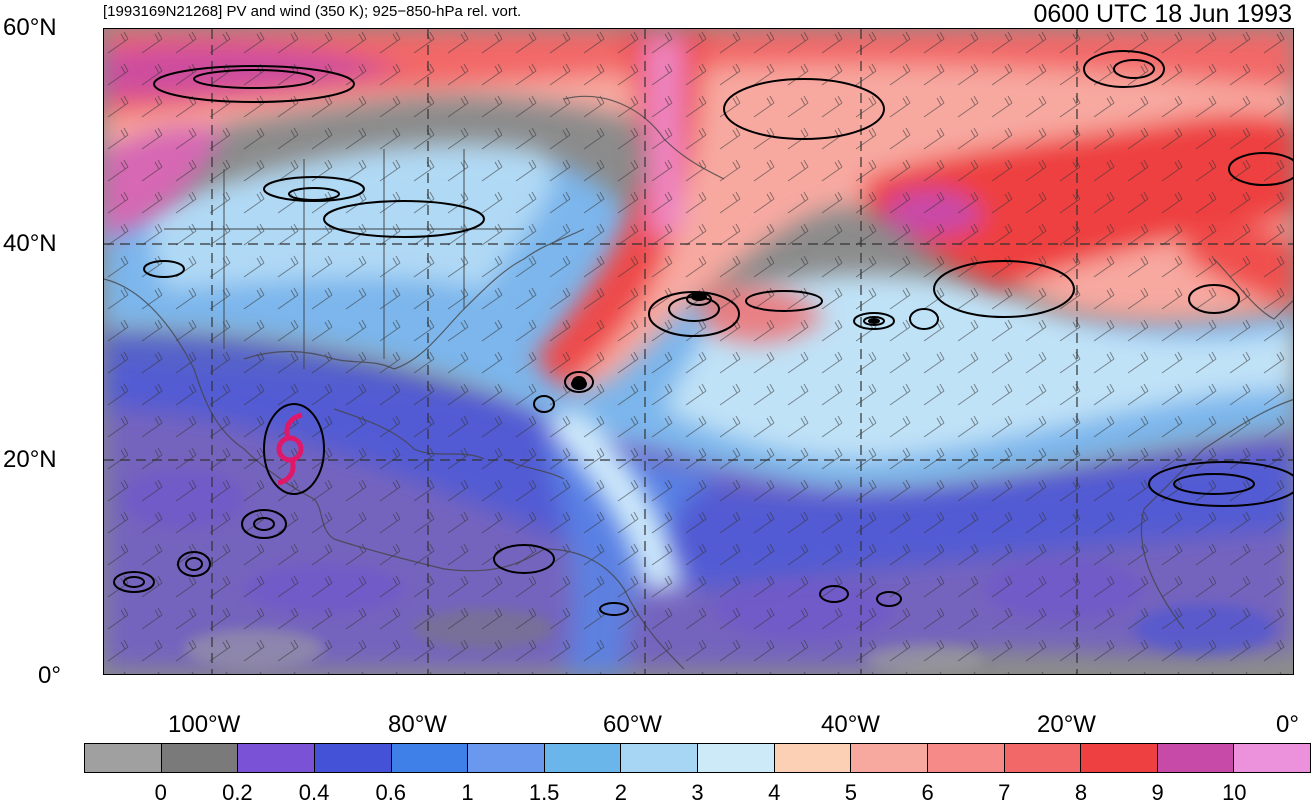 The image size is (1312, 806). Describe the element at coordinates (290, 449) in the screenshot. I see `tropical-cyclone-icon` at that location.